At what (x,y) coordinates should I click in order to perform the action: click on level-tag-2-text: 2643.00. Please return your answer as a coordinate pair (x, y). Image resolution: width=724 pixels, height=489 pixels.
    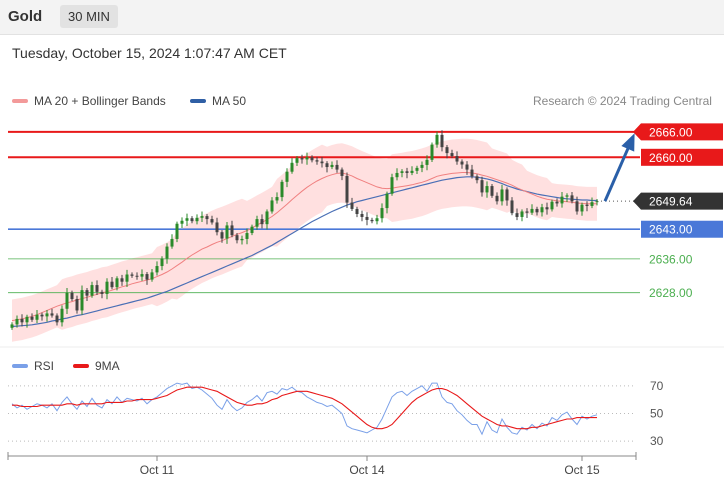
    Looking at the image, I should click on (671, 230).